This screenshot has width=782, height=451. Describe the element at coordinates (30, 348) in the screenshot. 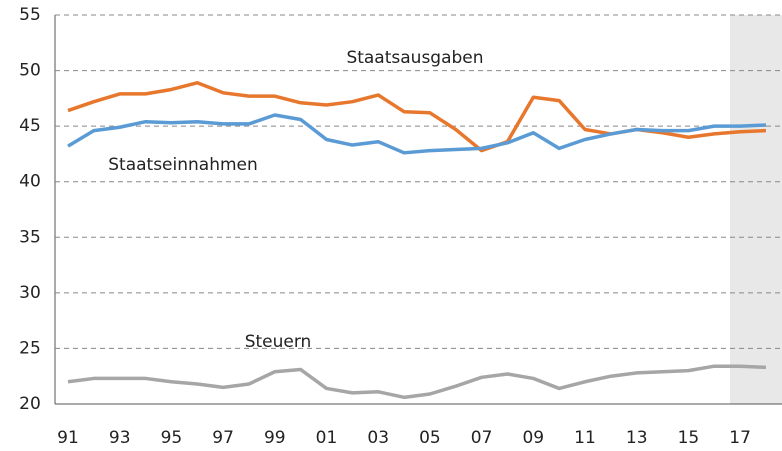

I see `y-tick-label: 25` at that location.